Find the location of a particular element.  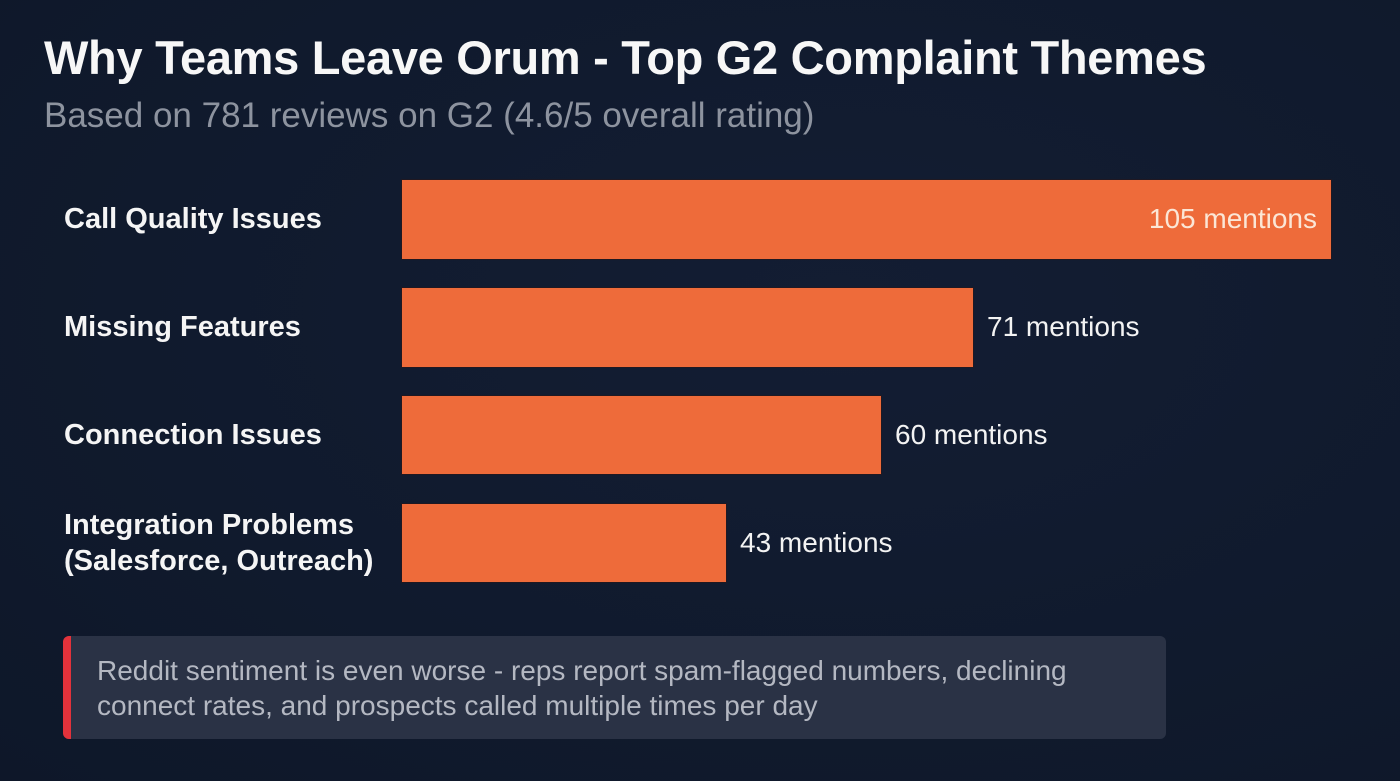

bar-label-line1: Integration Problems is located at coordinates (209, 525).